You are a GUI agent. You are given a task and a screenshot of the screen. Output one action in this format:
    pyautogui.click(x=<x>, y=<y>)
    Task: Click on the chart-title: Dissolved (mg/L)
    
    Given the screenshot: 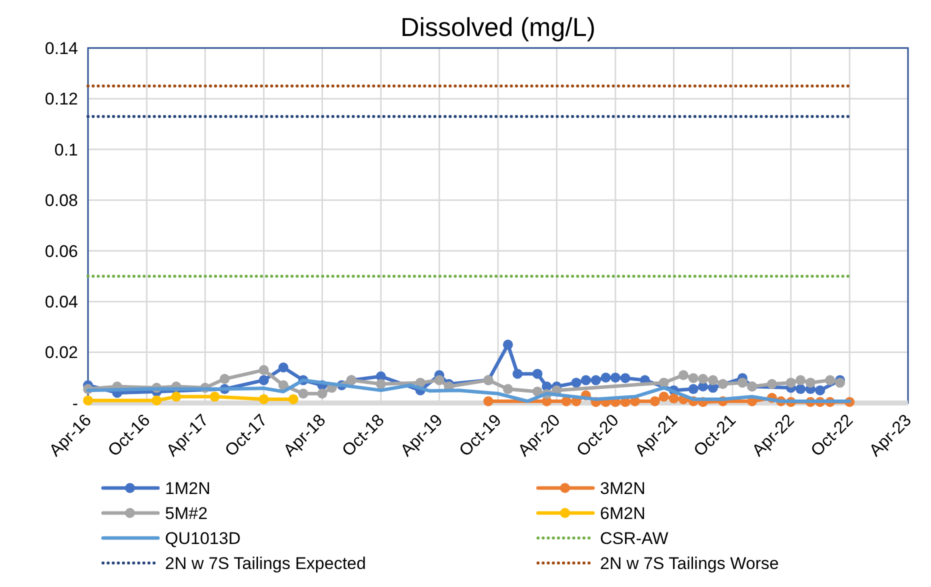 What is the action you would take?
    pyautogui.click(x=498, y=27)
    